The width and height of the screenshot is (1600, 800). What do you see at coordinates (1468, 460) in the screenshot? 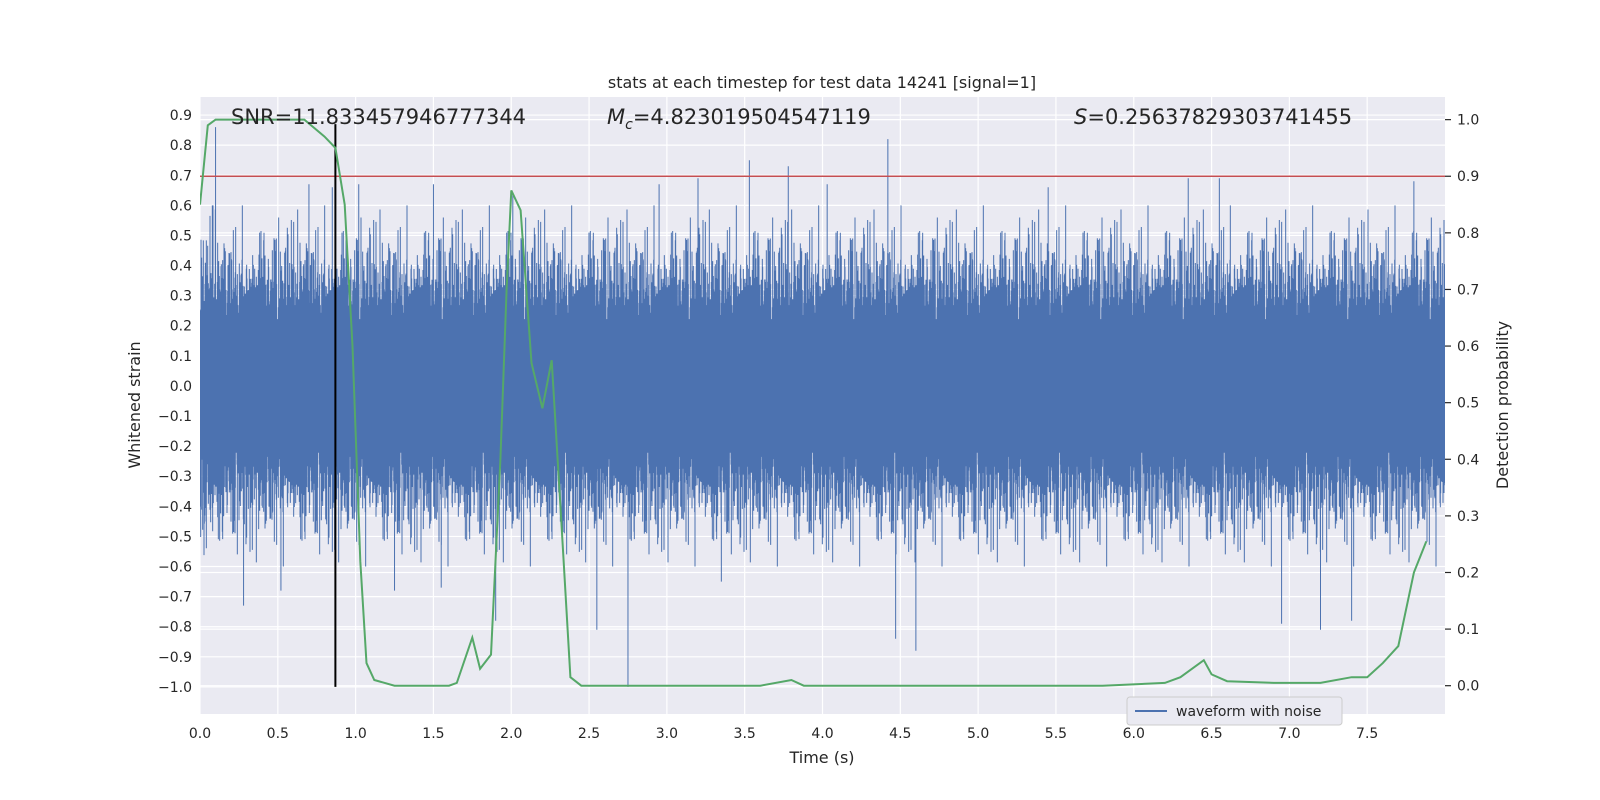
I see `y-right-tick-label: 0.4` at bounding box center [1468, 460].